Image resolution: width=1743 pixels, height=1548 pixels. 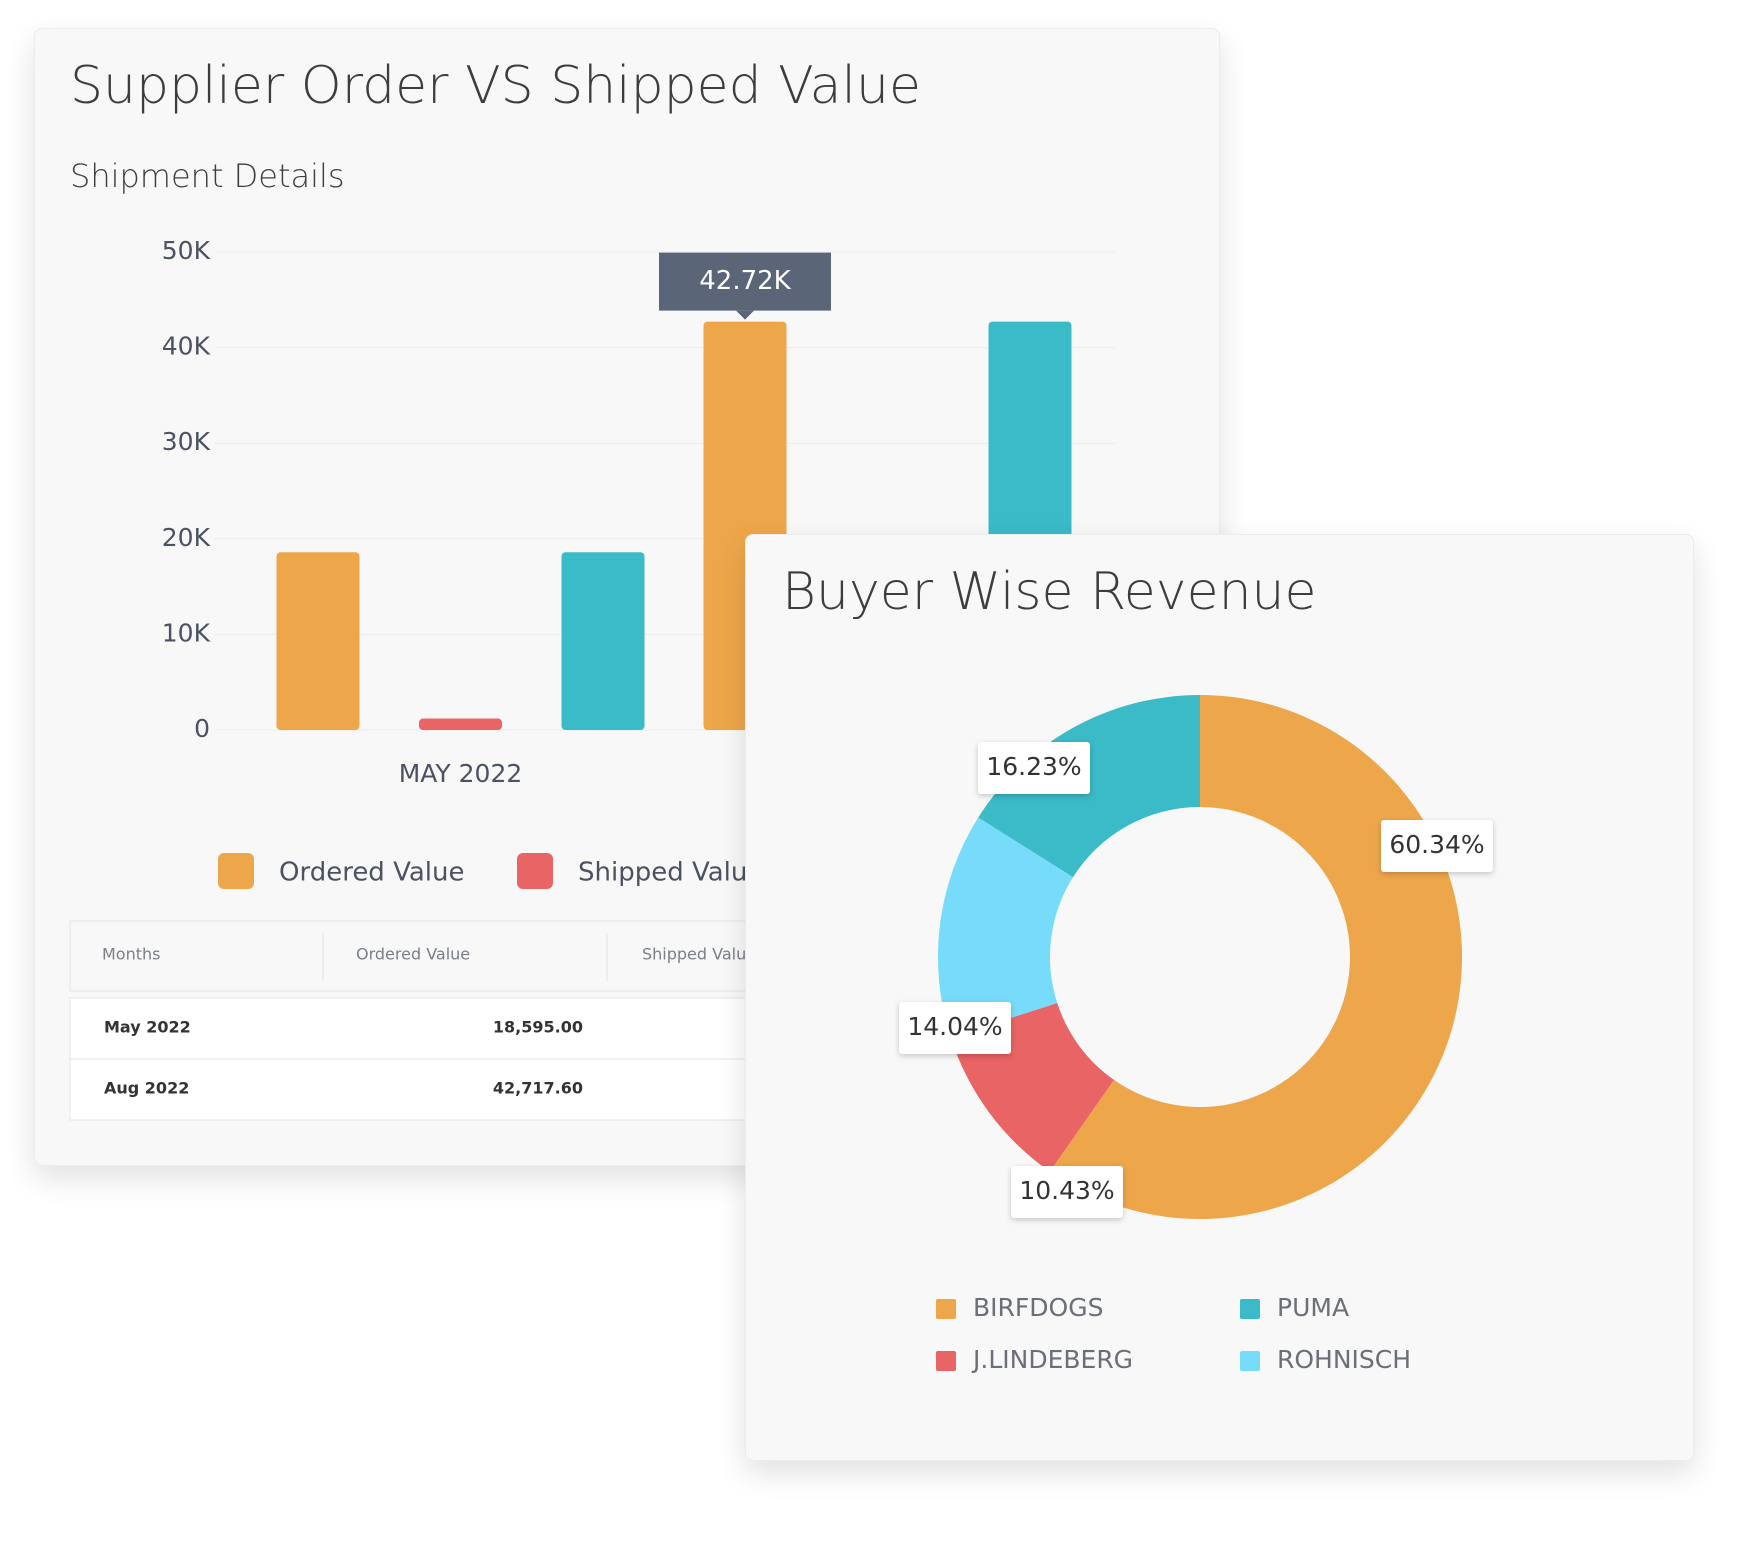 I want to click on y-tick-label: 50K, so click(x=186, y=250).